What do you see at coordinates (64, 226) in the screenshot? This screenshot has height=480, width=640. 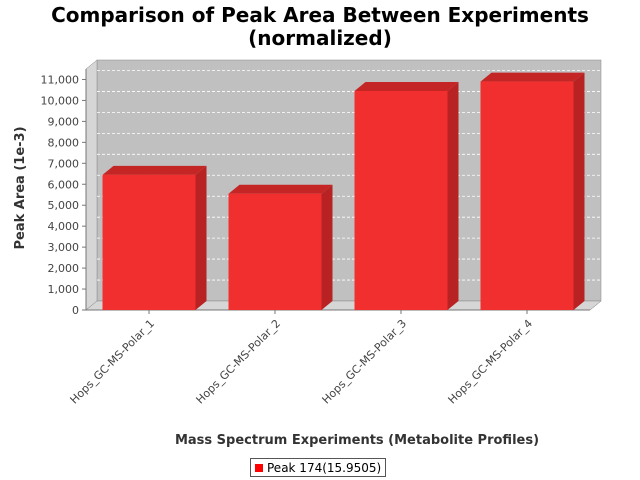 I see `y-tick-label: 4,000` at bounding box center [64, 226].